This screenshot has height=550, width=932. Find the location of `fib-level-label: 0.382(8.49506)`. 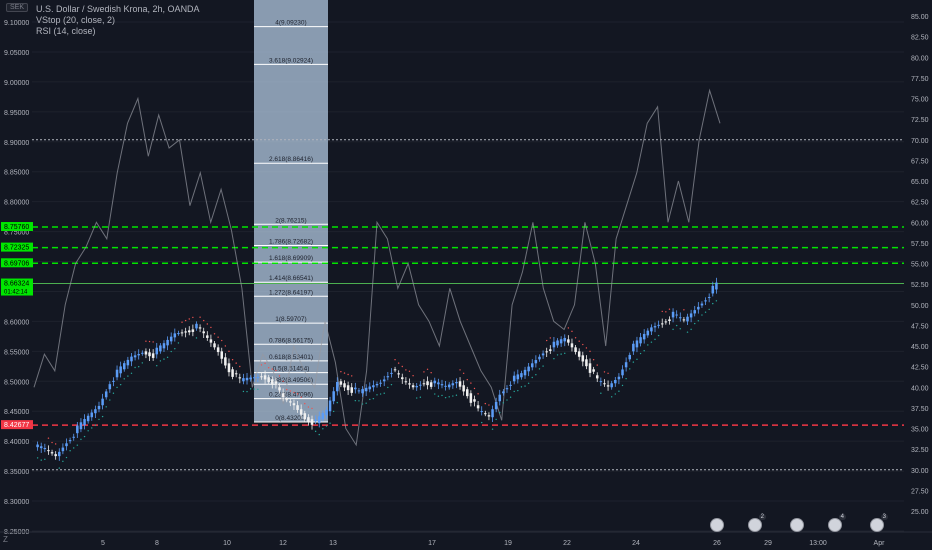

fib-level-label: 0.382(8.49506) is located at coordinates (291, 380).